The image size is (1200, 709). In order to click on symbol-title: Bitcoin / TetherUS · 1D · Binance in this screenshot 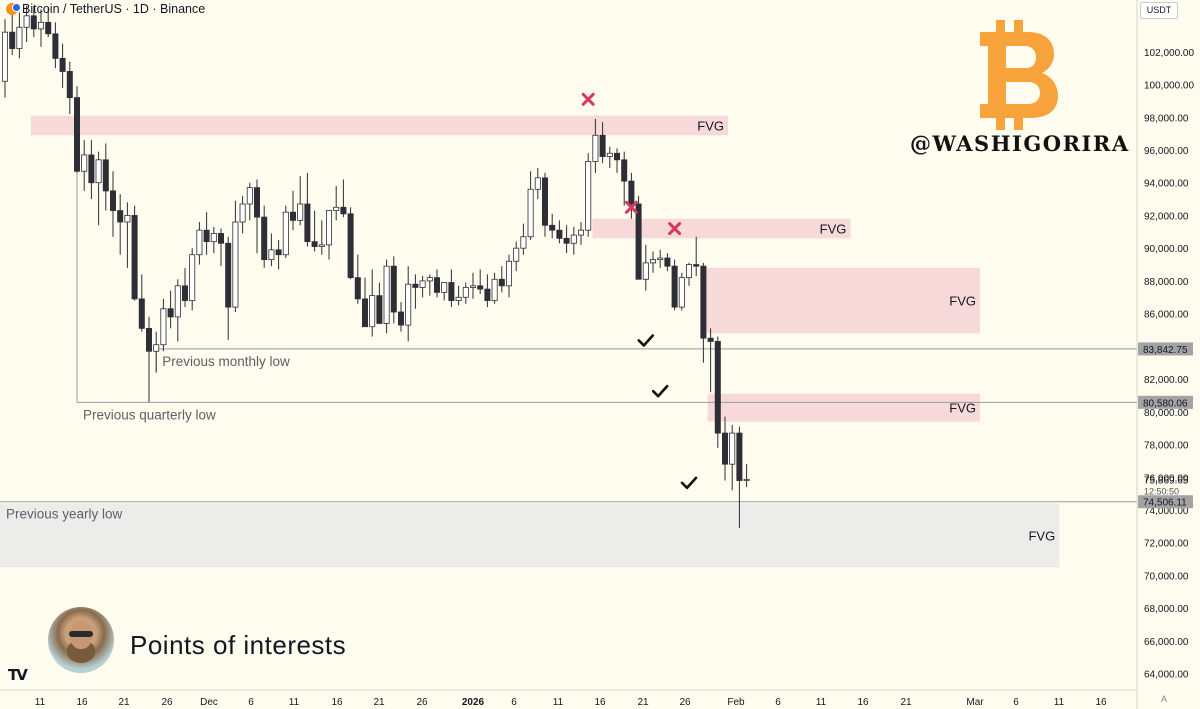, I will do `click(114, 9)`.